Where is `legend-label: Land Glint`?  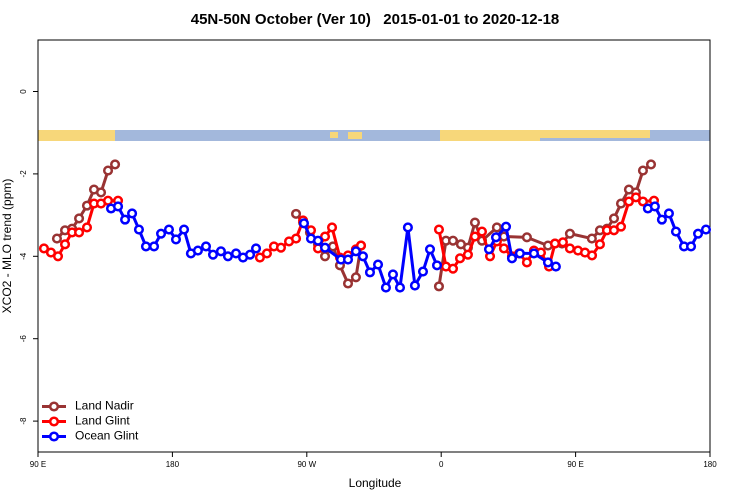
legend-label: Land Glint is located at coordinates (102, 421).